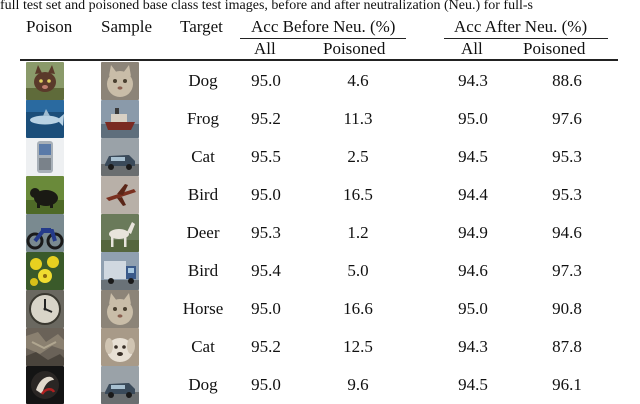  What do you see at coordinates (319, 60) in the screenshot?
I see `header-bottom-rule` at bounding box center [319, 60].